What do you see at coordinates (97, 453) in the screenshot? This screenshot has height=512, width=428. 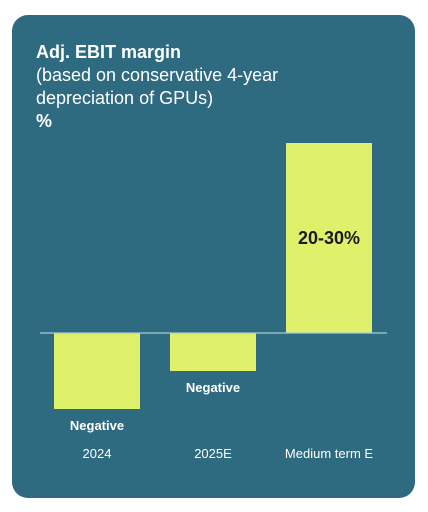 I see `category-label-1: 2024` at bounding box center [97, 453].